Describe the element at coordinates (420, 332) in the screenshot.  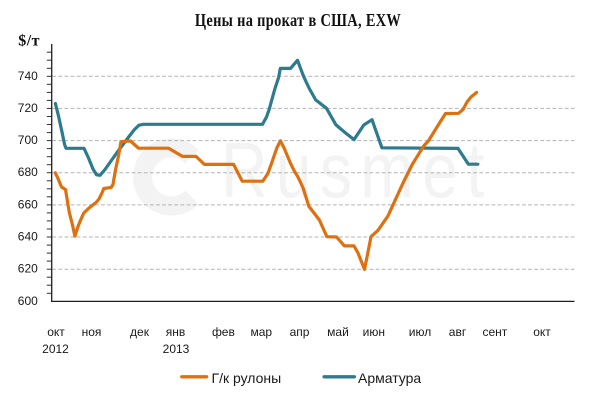
I see `svg-text: июл` at that location.